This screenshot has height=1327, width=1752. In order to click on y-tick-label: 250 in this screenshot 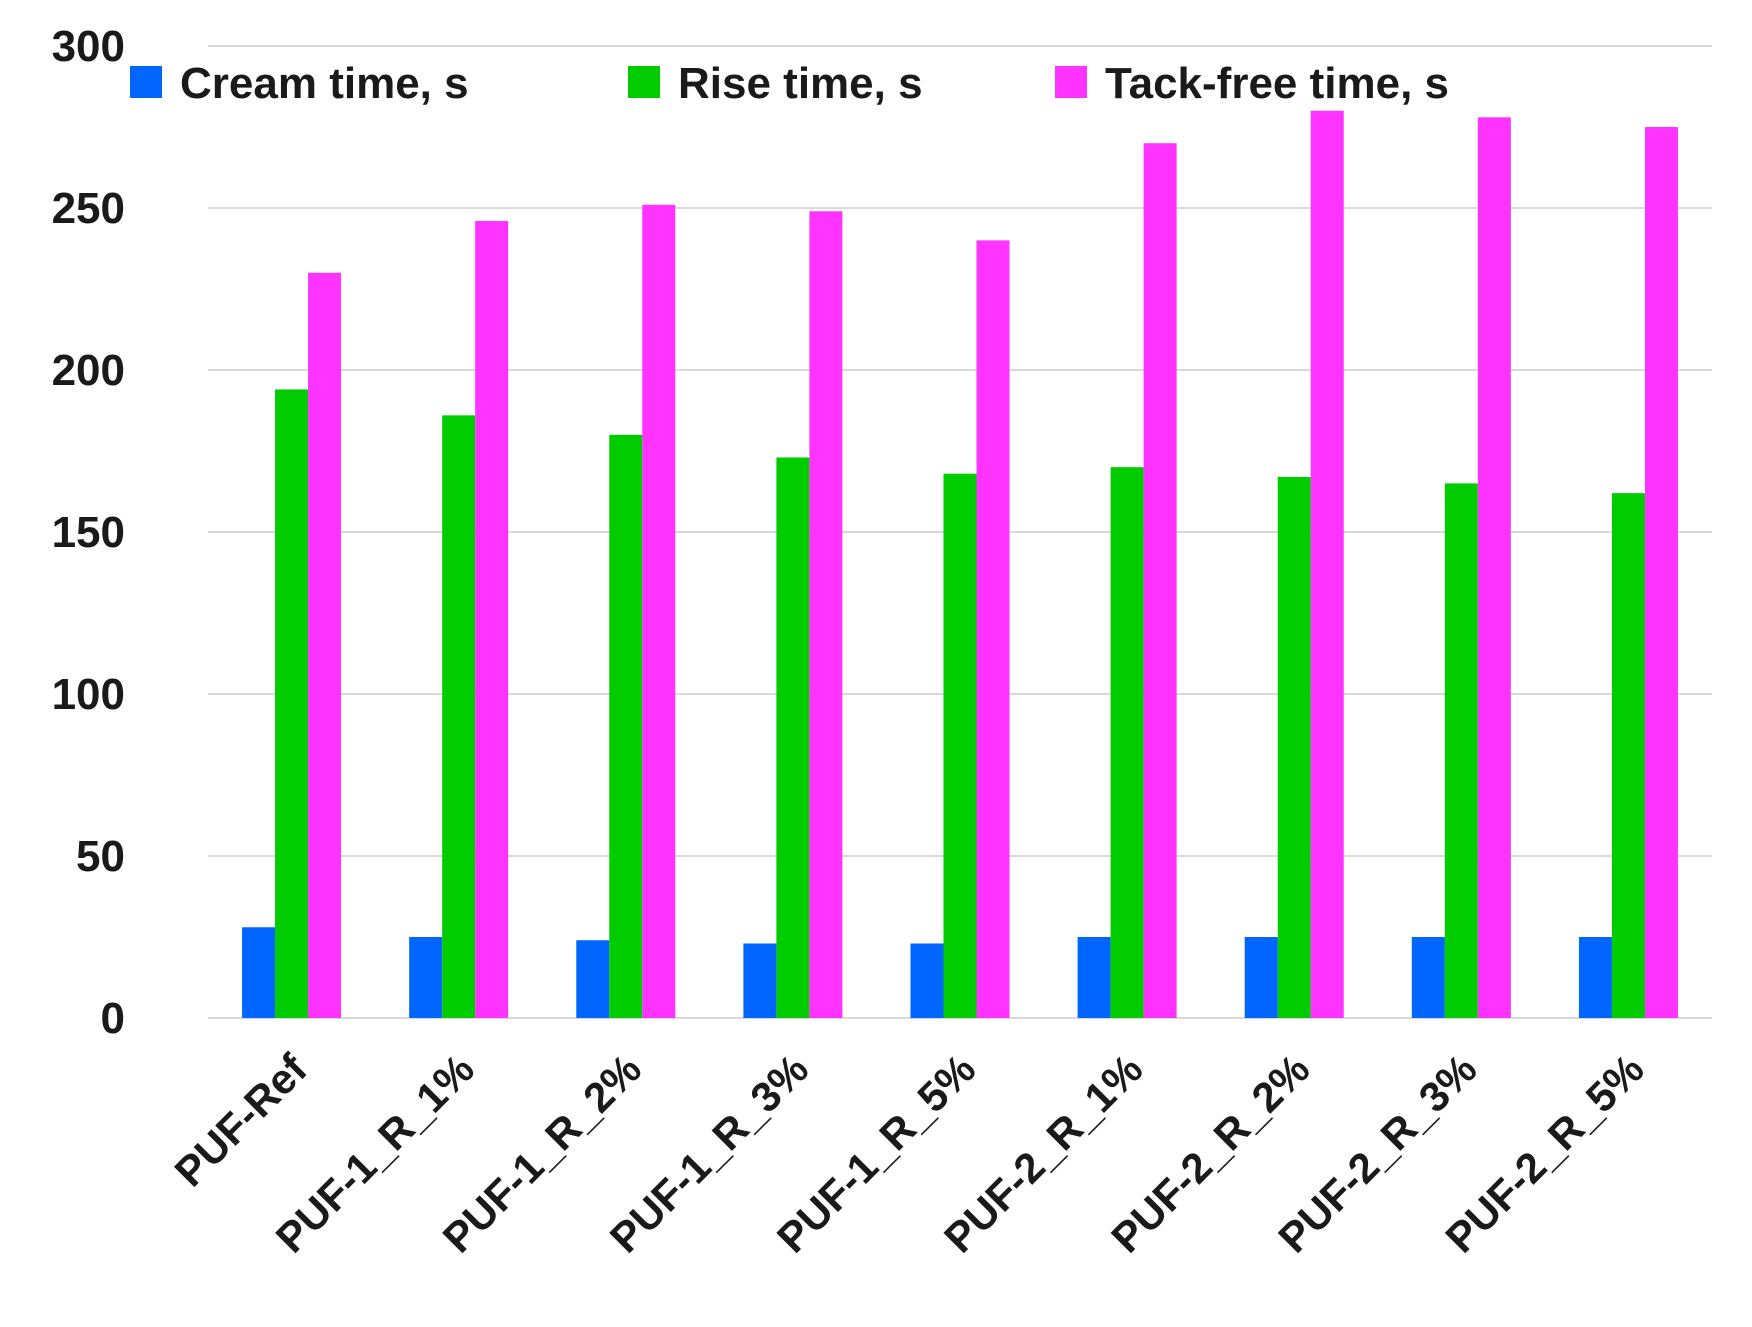, I will do `click(88, 208)`.